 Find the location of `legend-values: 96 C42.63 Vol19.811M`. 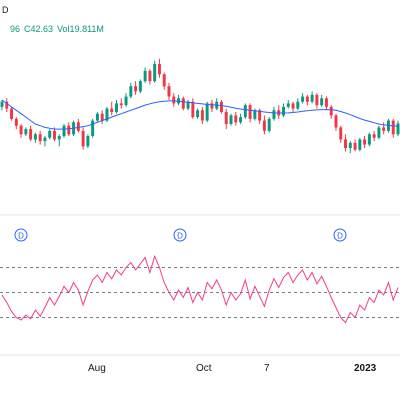

legend-values: 96 C42.63 Vol19.811M is located at coordinates (59, 29).